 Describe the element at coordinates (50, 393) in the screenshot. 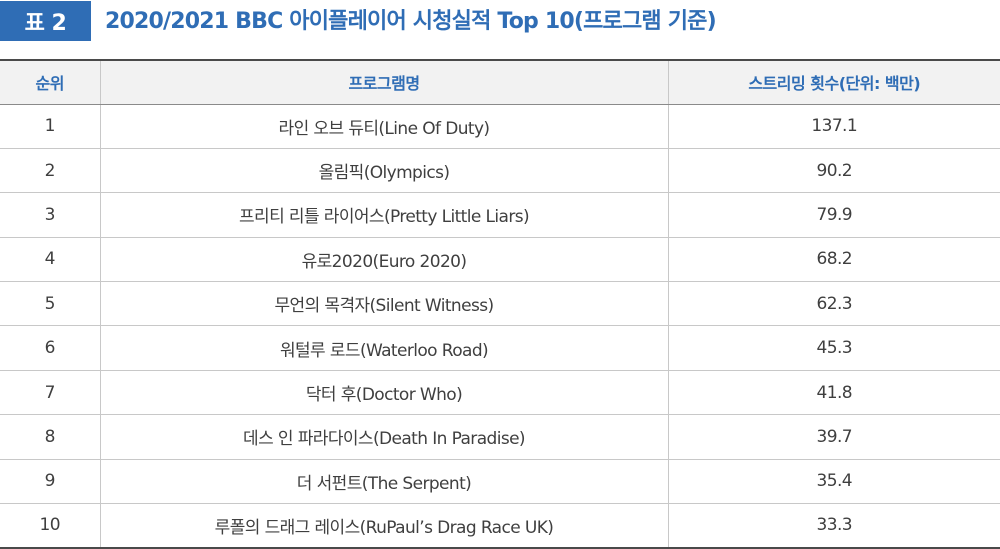

I see `rank-cell: 7` at that location.